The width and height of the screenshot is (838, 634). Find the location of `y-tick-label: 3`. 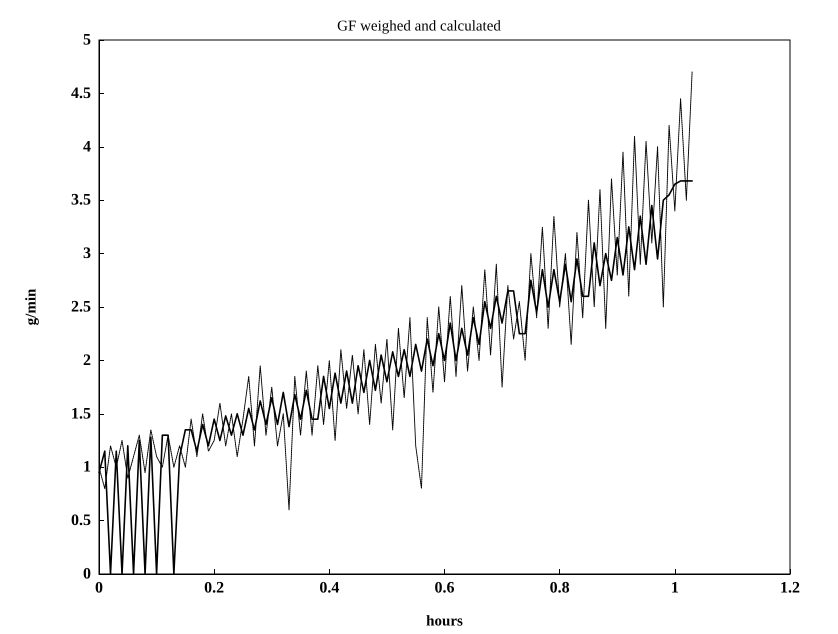

y-tick-label: 3 is located at coordinates (87, 253).